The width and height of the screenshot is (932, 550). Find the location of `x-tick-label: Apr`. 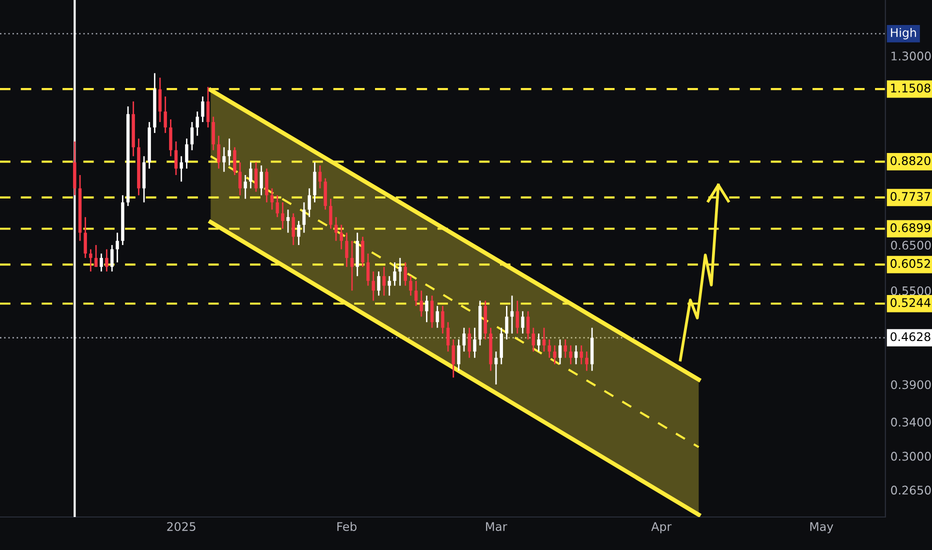

x-tick-label: Apr is located at coordinates (661, 528).